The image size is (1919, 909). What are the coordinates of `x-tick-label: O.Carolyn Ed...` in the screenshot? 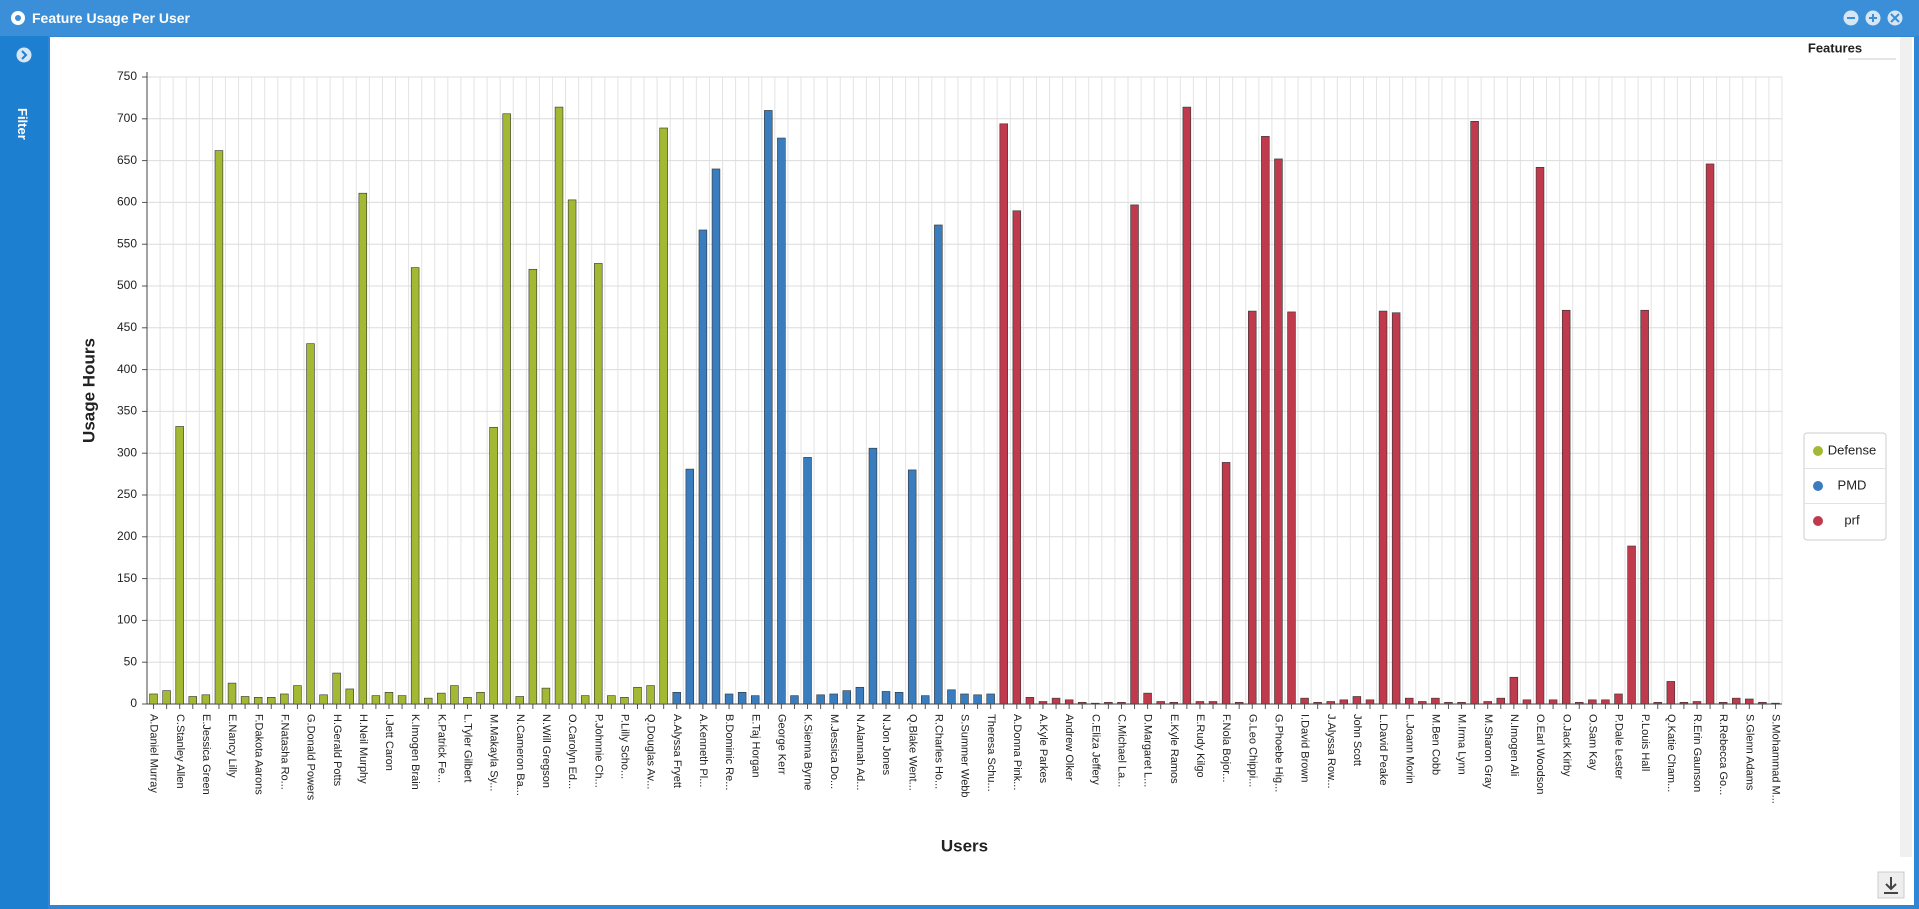 It's located at (572, 751).